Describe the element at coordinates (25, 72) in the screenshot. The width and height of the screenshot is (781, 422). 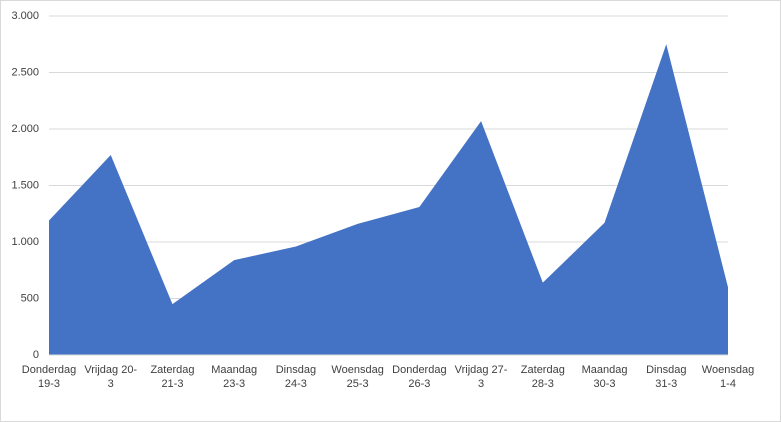
I see `y-tick-label: 2.500` at that location.